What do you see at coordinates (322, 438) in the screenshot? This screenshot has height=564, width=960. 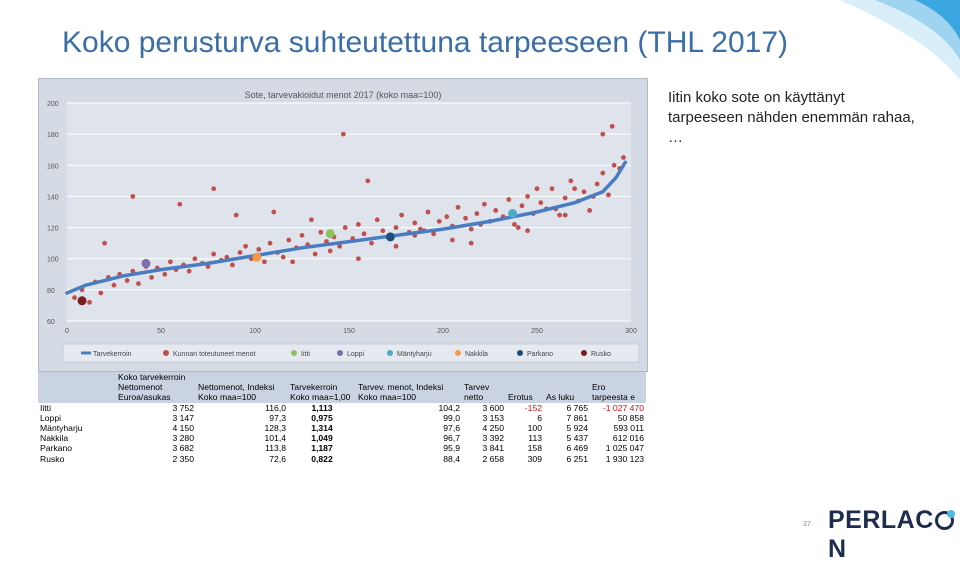 I see `table-cell: 1,049` at bounding box center [322, 438].